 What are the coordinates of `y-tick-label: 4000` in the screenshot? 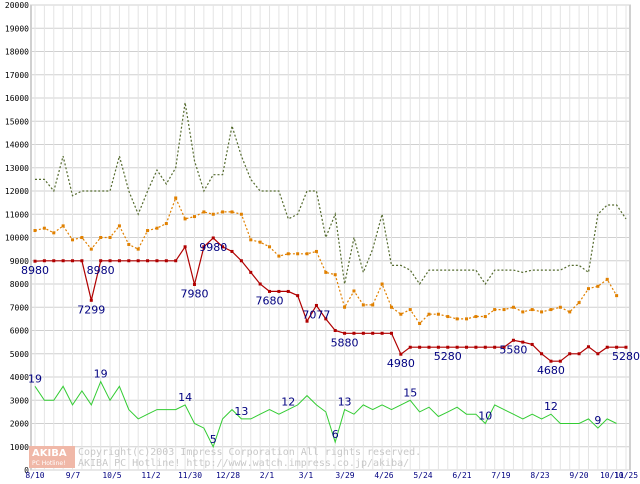 It's located at (19, 377).